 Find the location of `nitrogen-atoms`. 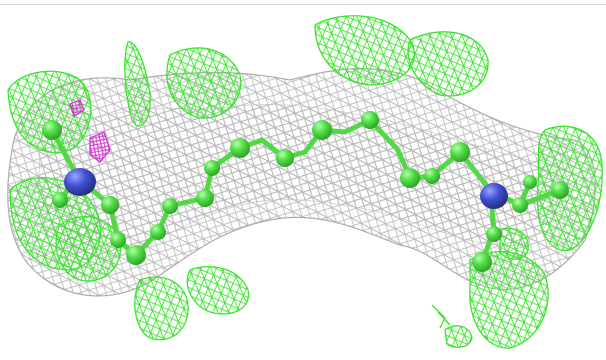

nitrogen-atoms is located at coordinates (286, 188).